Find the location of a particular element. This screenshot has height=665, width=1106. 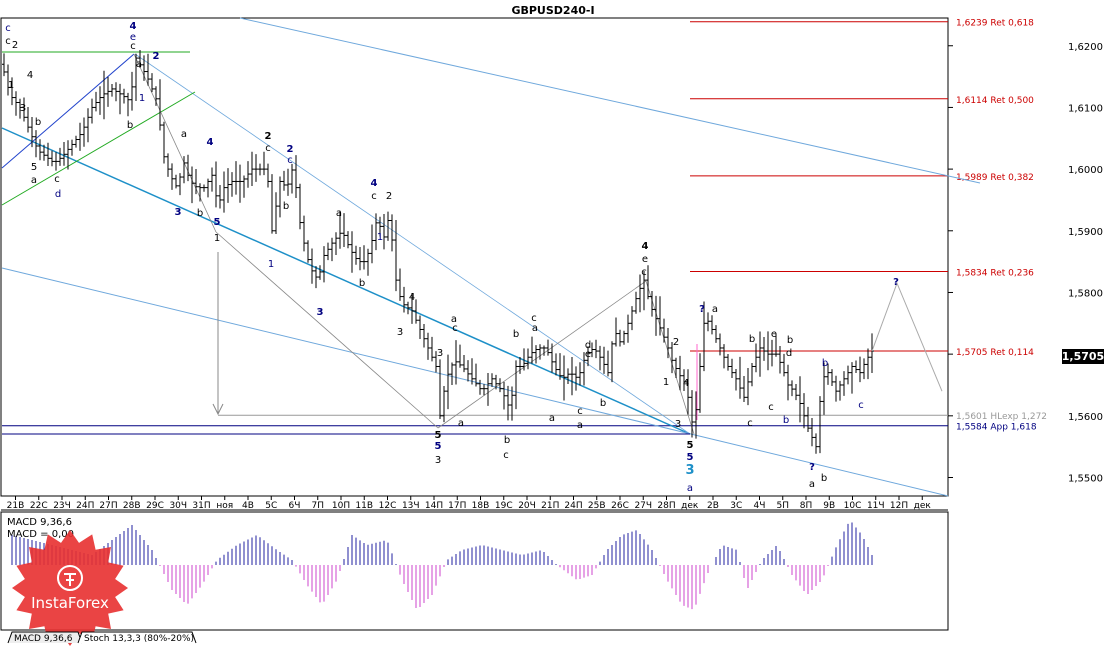

time-tick-label: 21П is located at coordinates (550, 506).